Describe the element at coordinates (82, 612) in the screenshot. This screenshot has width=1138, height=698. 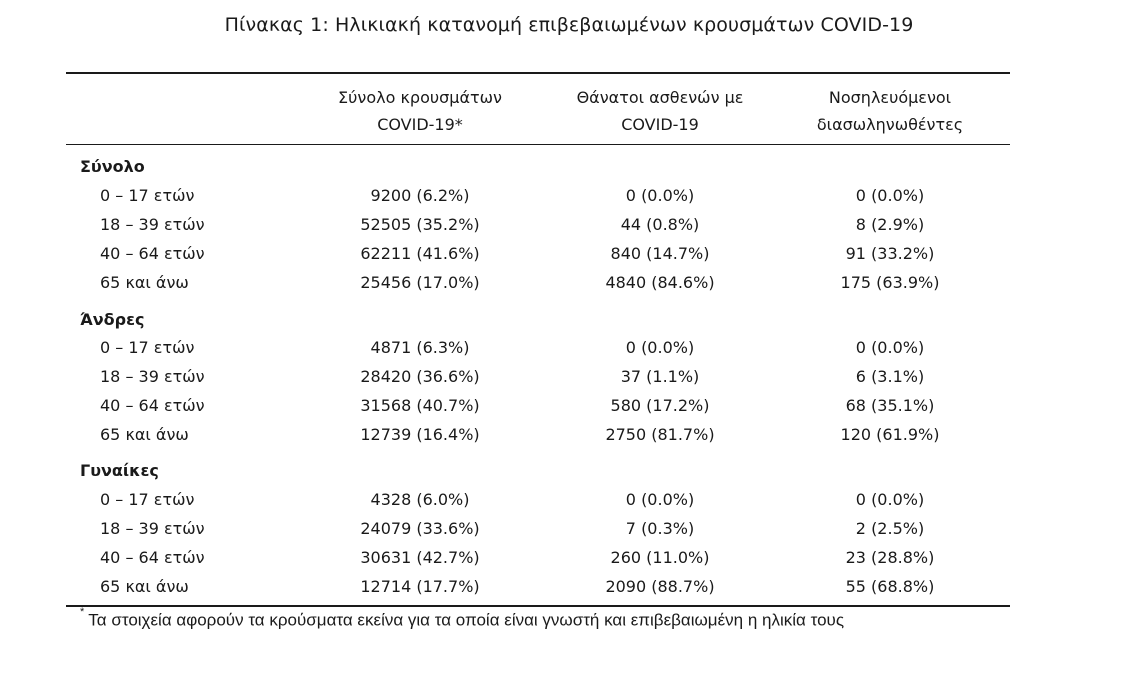
I see `footnote-marker: *` at that location.